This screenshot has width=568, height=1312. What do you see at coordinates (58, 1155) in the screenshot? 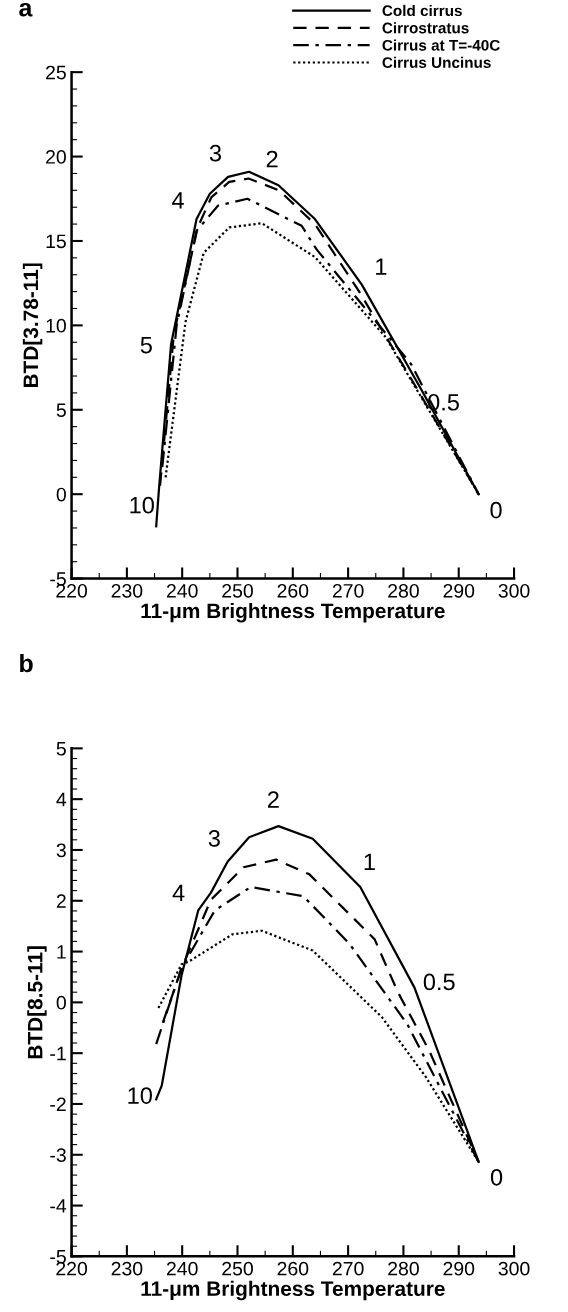
I see `y-tick-label: -3` at bounding box center [58, 1155].